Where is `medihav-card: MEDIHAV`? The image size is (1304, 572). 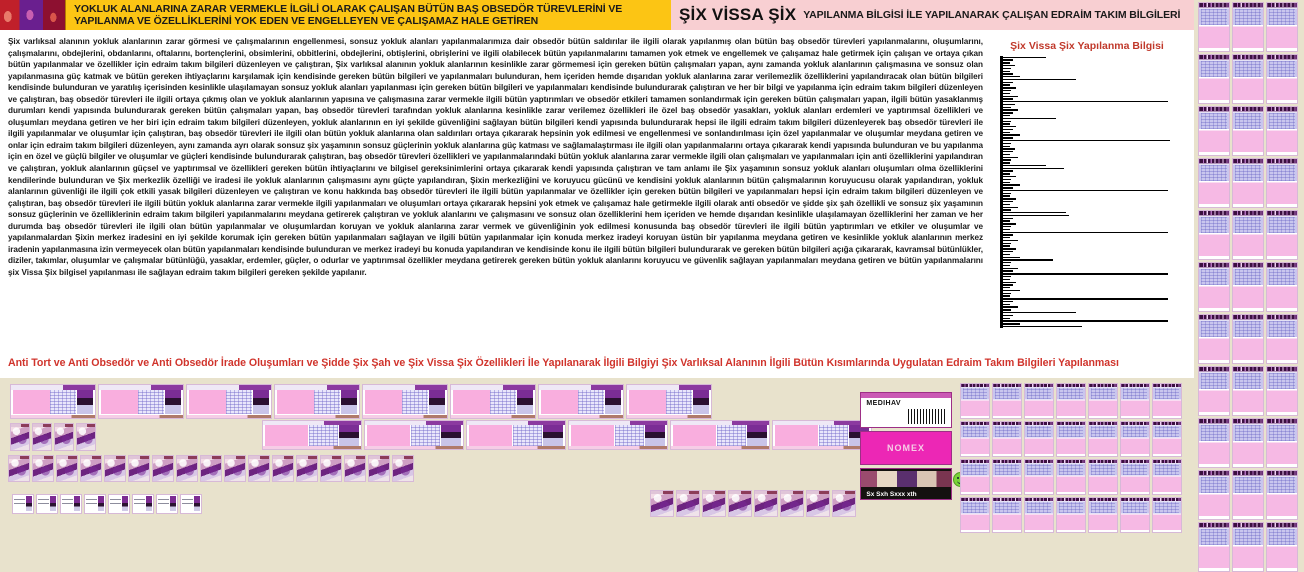 medihav-card: MEDIHAV is located at coordinates (906, 410).